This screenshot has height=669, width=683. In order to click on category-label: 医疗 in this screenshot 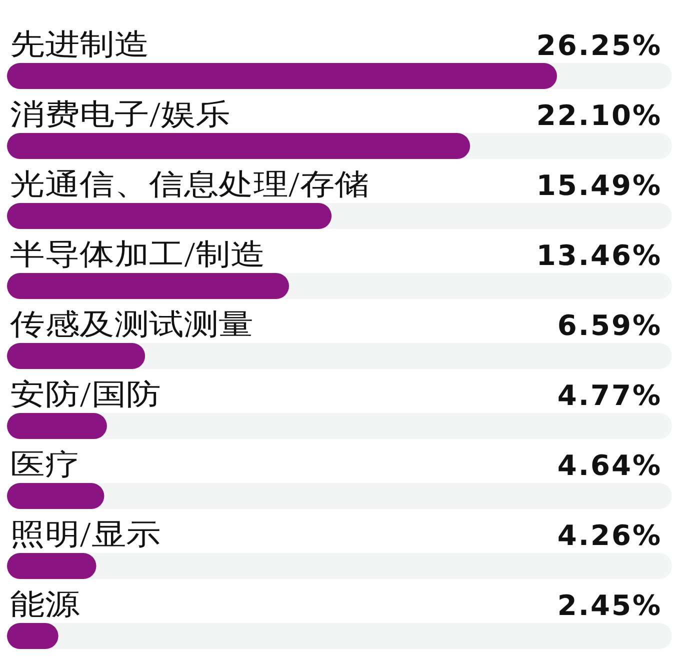, I will do `click(45, 464)`.